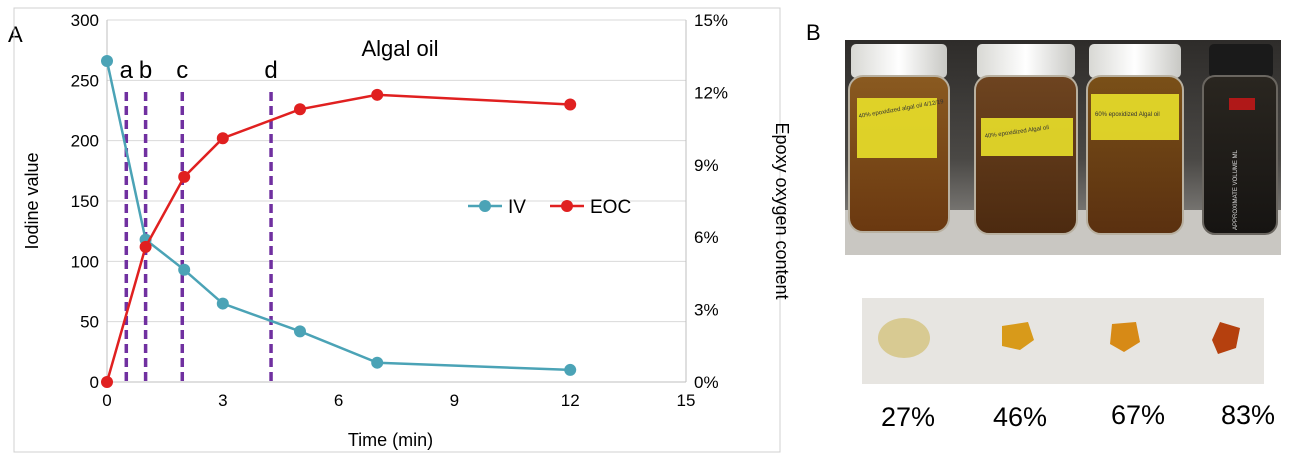  I want to click on x-tick-label-4: 12, so click(570, 400).